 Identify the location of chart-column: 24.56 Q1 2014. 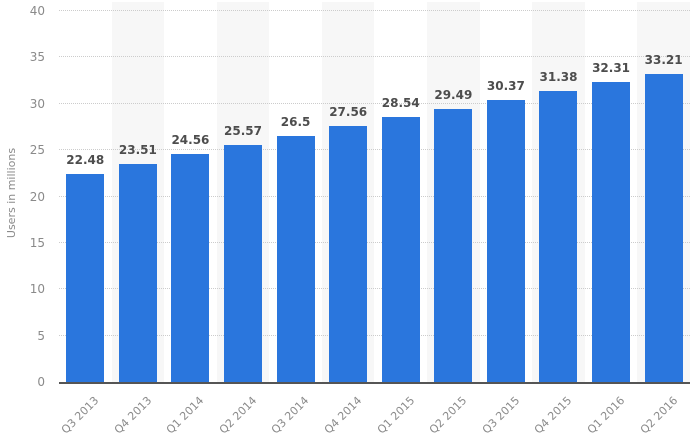
(190, 219).